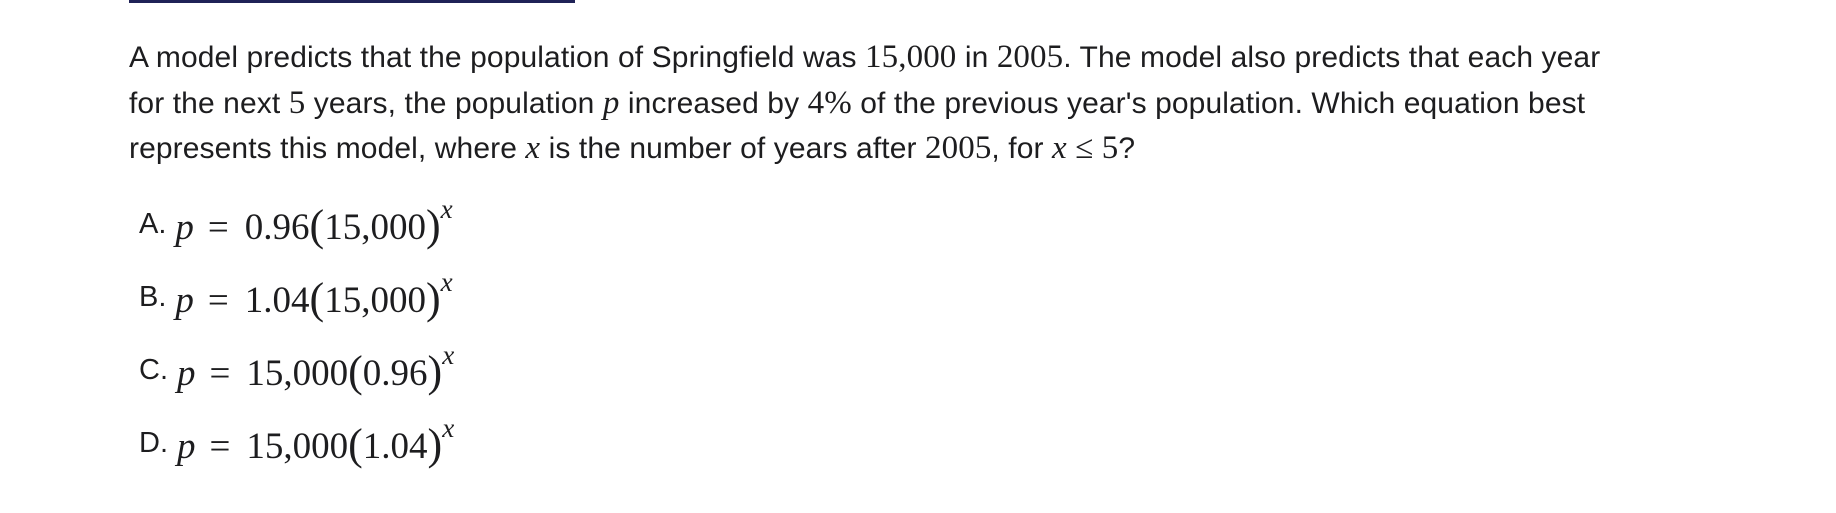 The height and width of the screenshot is (513, 1836). What do you see at coordinates (611, 102) in the screenshot?
I see `math-variable: p` at bounding box center [611, 102].